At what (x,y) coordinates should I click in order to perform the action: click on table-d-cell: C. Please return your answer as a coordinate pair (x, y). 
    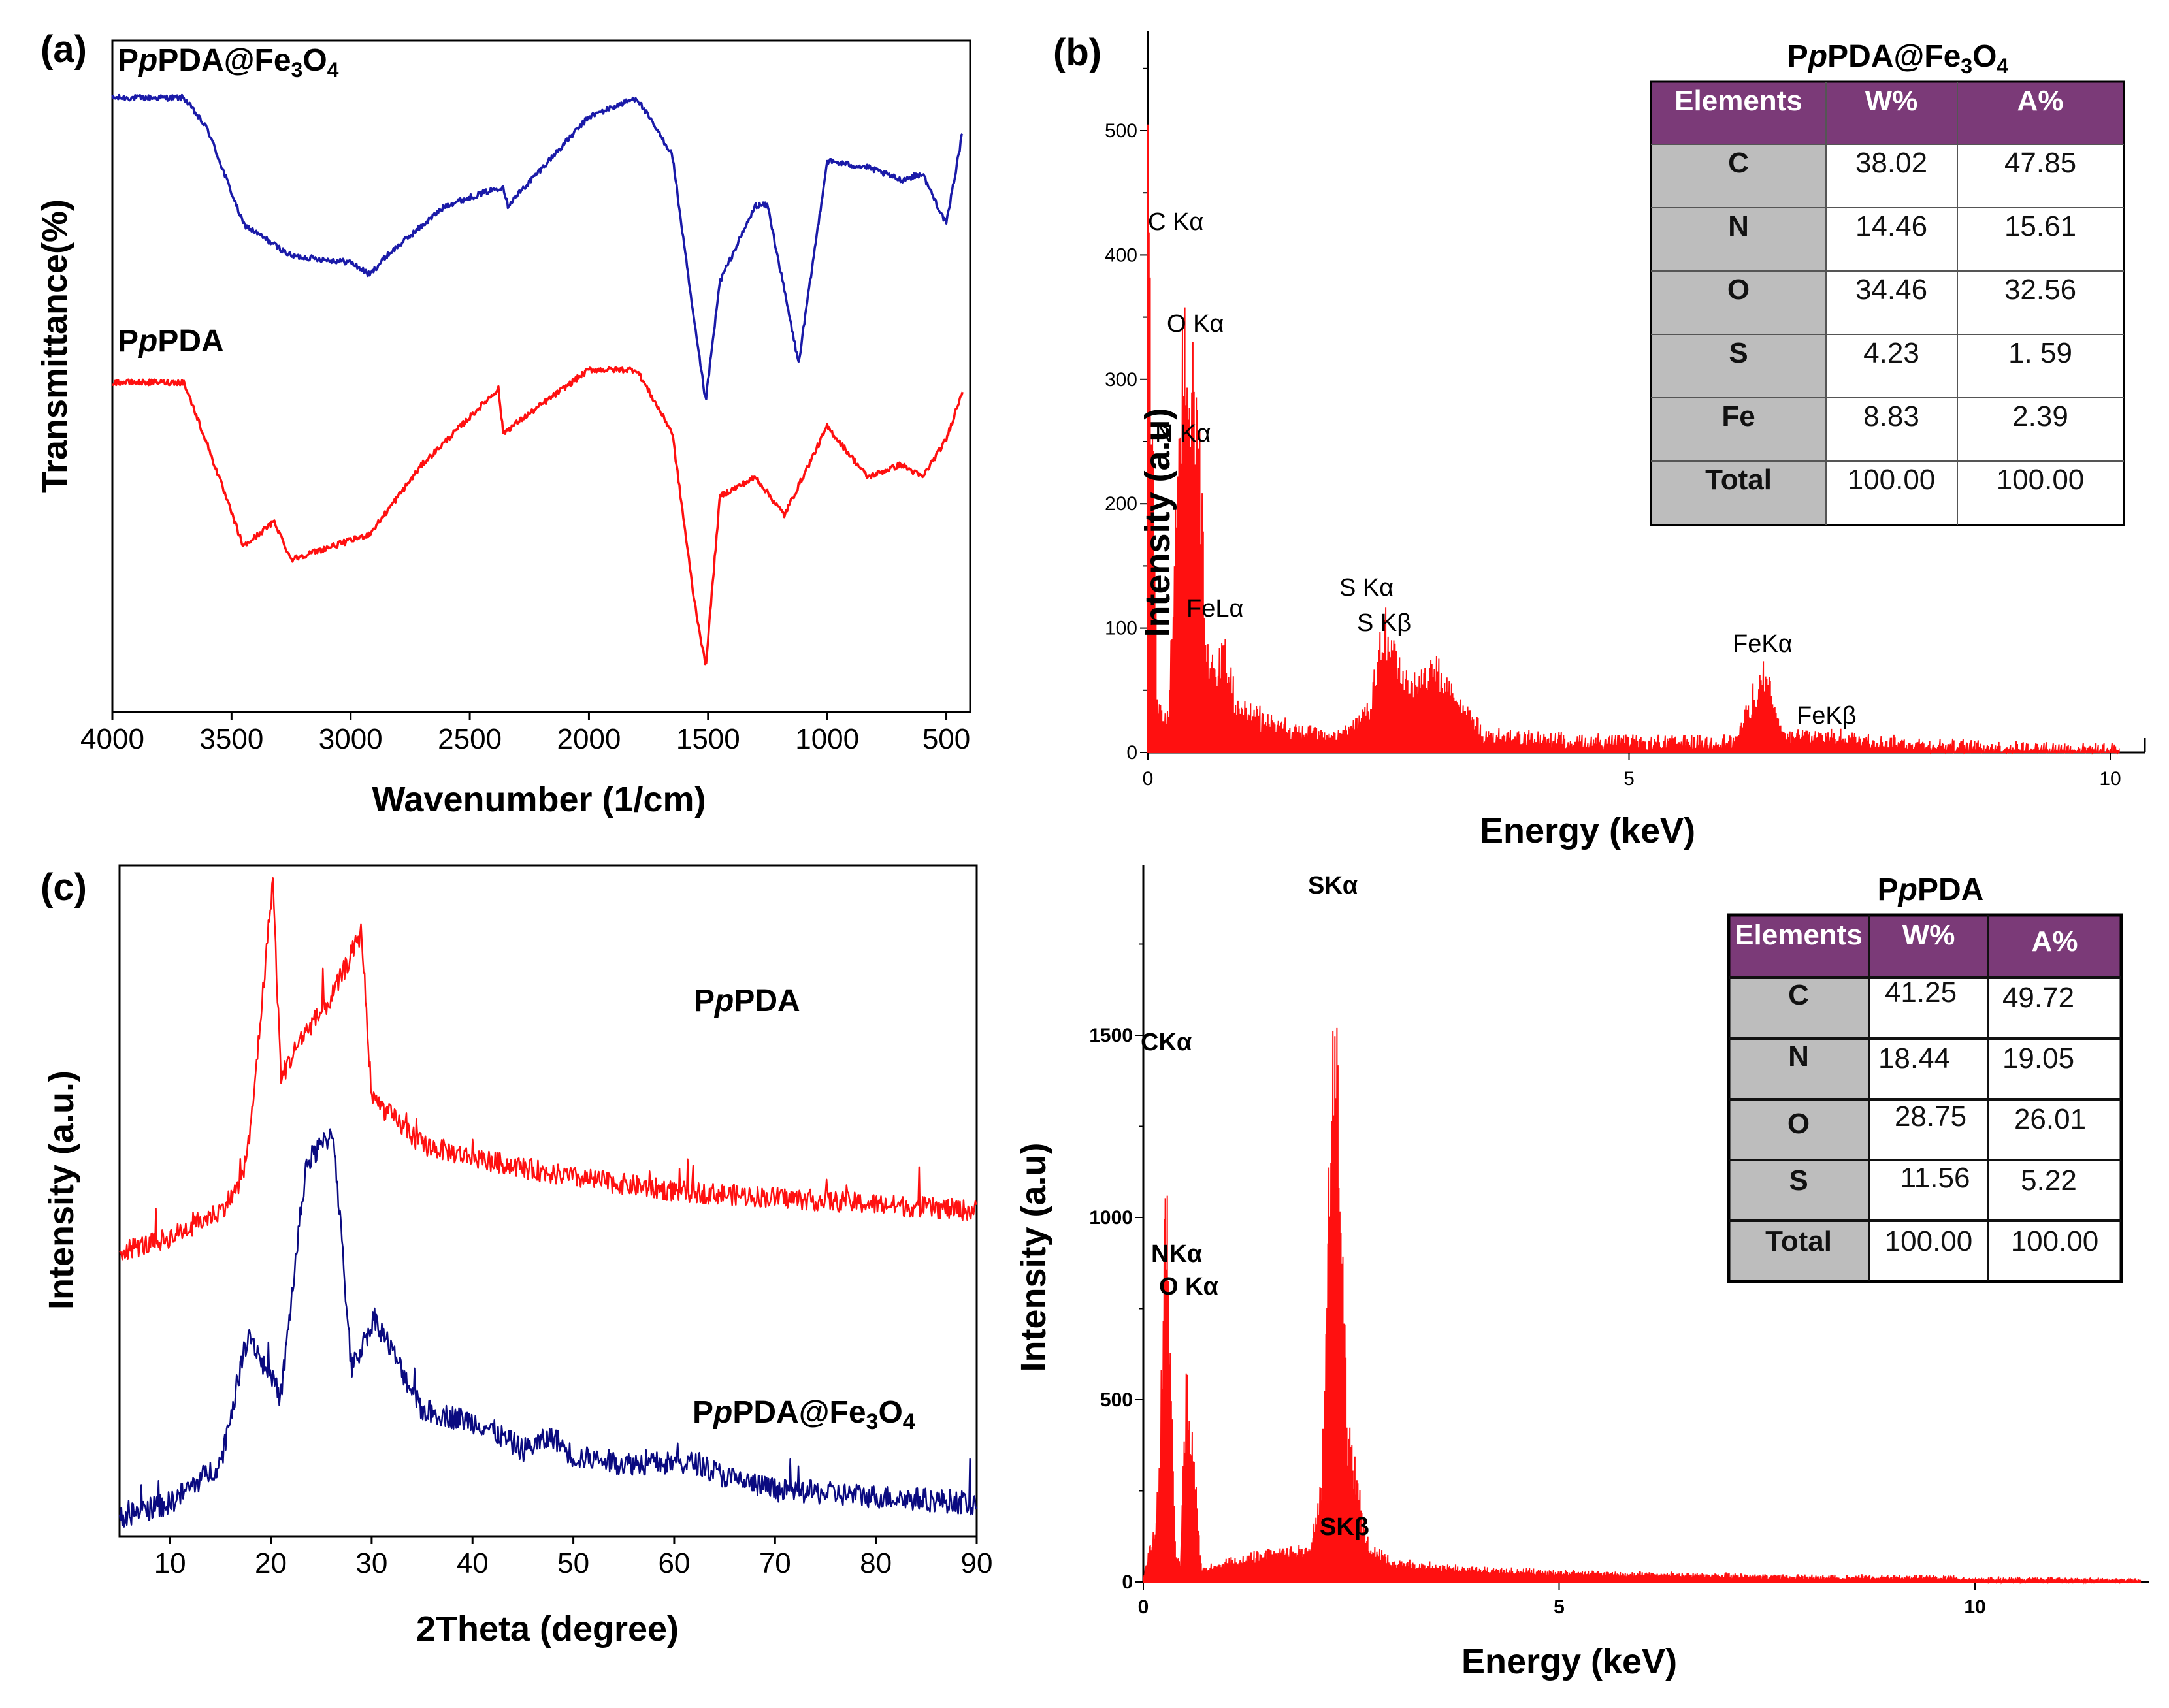
    Looking at the image, I should click on (1798, 995).